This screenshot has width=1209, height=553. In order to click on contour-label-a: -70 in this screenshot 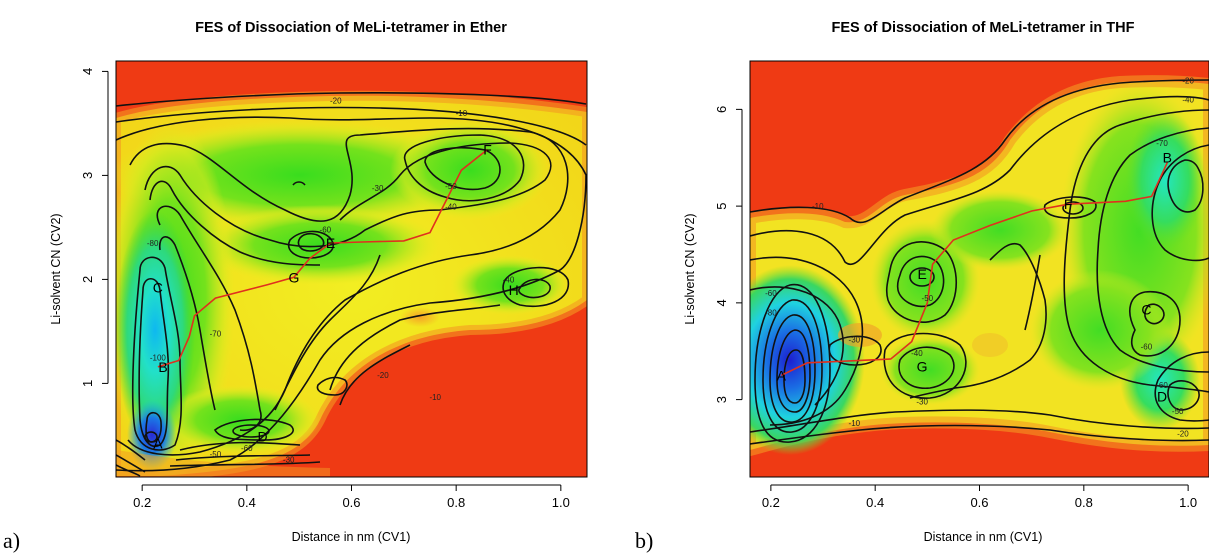, I will do `click(216, 333)`.